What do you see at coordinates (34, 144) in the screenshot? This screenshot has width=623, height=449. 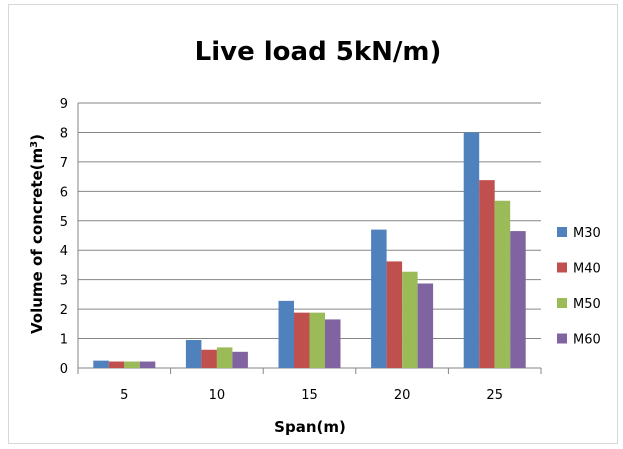 I see `y-axis-title-superscript: 3` at bounding box center [34, 144].